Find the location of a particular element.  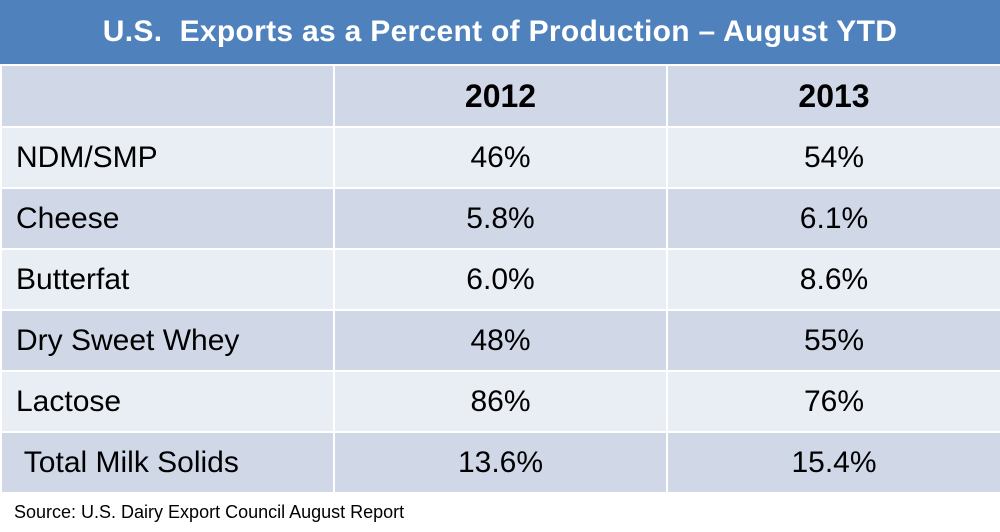

cell-2012: 13.6% is located at coordinates (500, 462).